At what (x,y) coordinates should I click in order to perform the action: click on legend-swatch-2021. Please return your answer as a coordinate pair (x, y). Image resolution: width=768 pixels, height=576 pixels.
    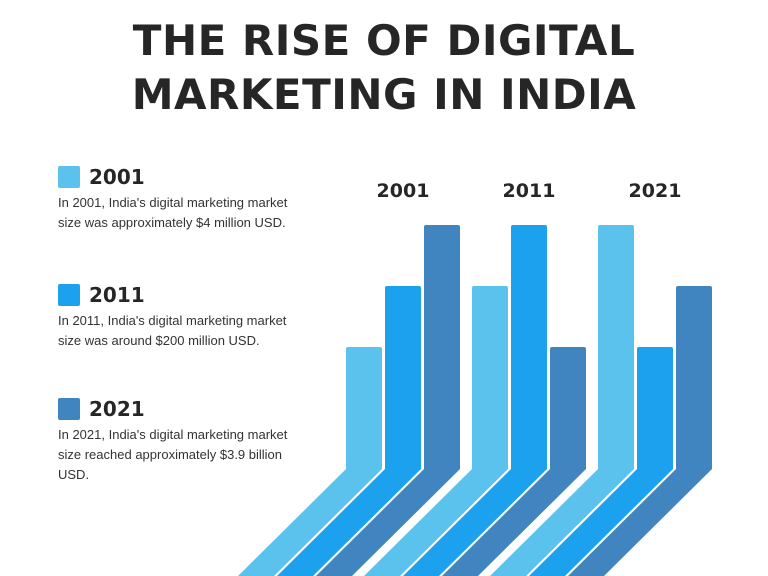
    Looking at the image, I should click on (69, 409).